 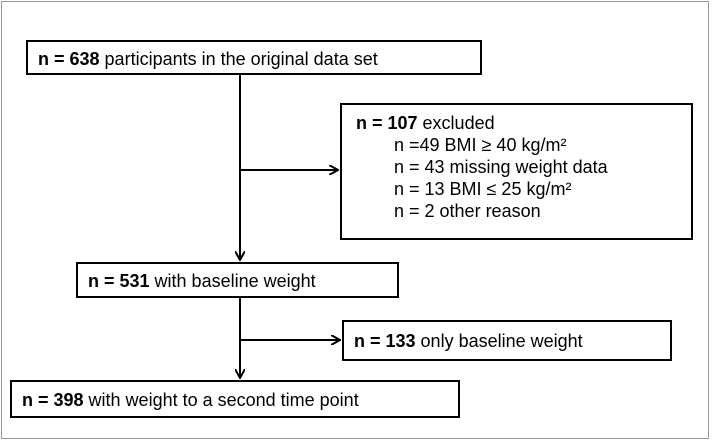 What do you see at coordinates (221, 400) in the screenshot?
I see `label-second: with weight to a second time point` at bounding box center [221, 400].